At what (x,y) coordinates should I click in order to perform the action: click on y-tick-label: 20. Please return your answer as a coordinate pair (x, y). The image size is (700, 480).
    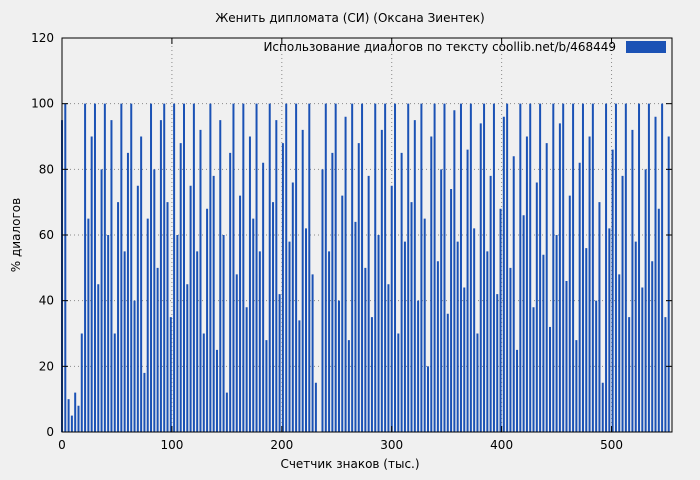
    Looking at the image, I should click on (46, 366).